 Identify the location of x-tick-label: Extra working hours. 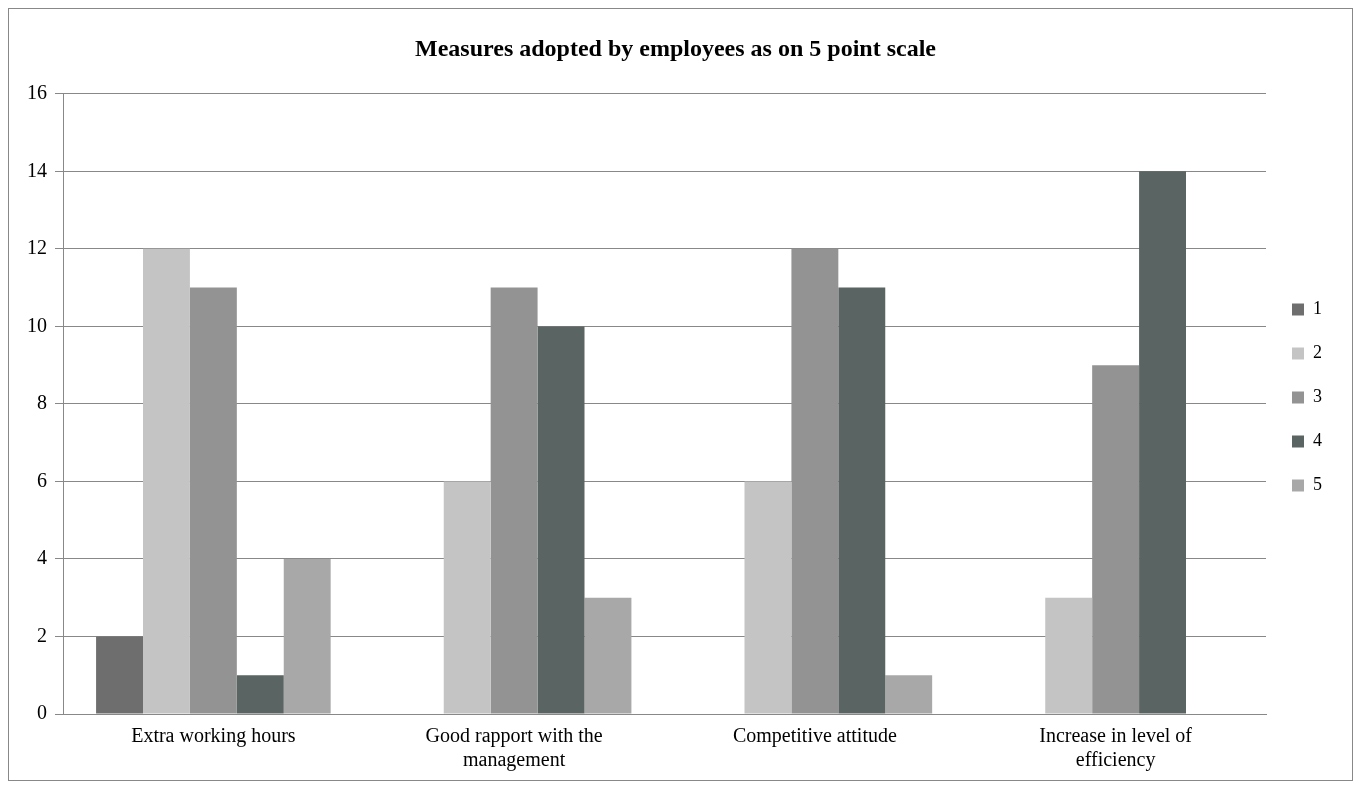
(213, 736).